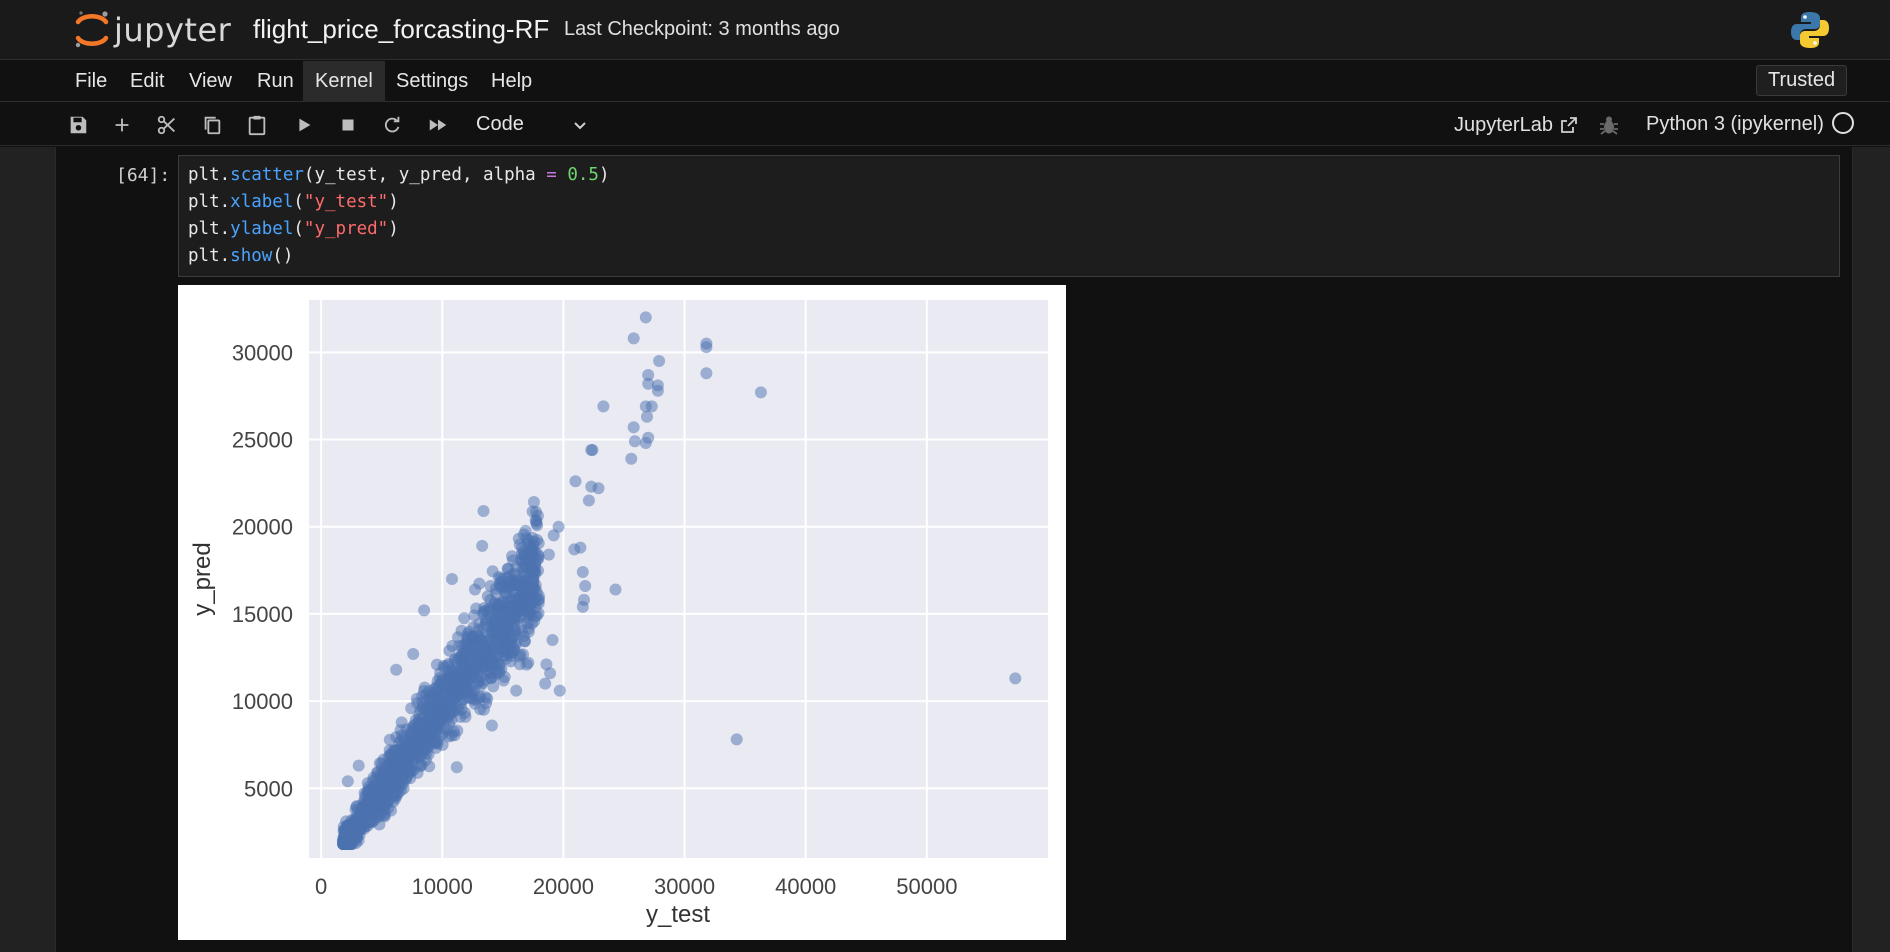  What do you see at coordinates (432, 81) in the screenshot?
I see `menu-settings: Settings` at bounding box center [432, 81].